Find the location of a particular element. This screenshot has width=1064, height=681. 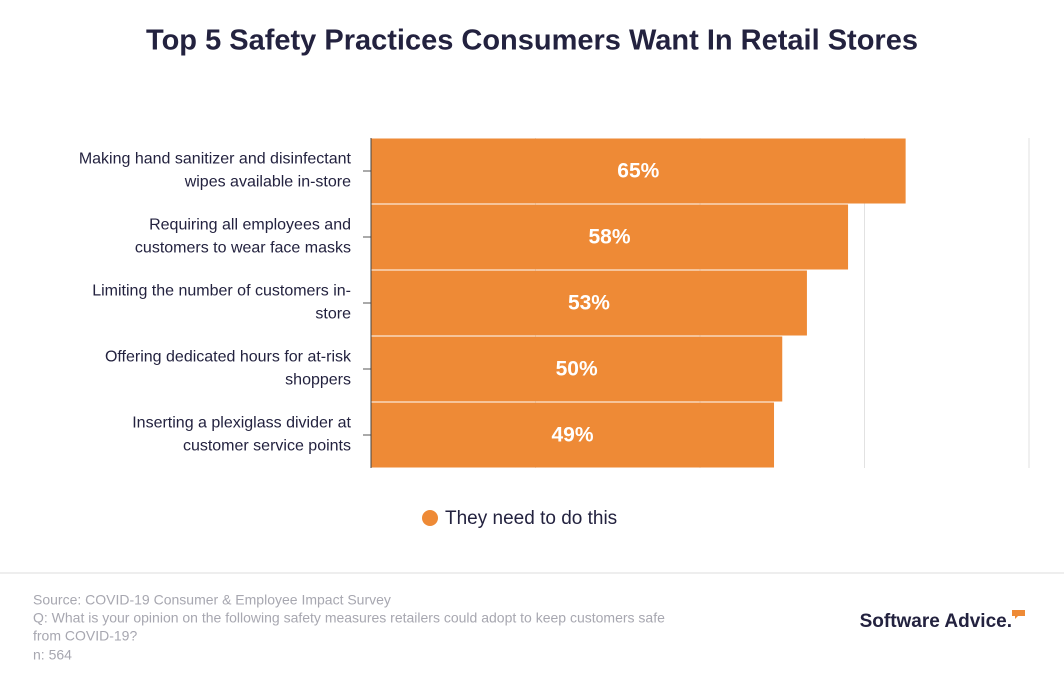

y-tick-label: wipes available in-store is located at coordinates (267, 182).